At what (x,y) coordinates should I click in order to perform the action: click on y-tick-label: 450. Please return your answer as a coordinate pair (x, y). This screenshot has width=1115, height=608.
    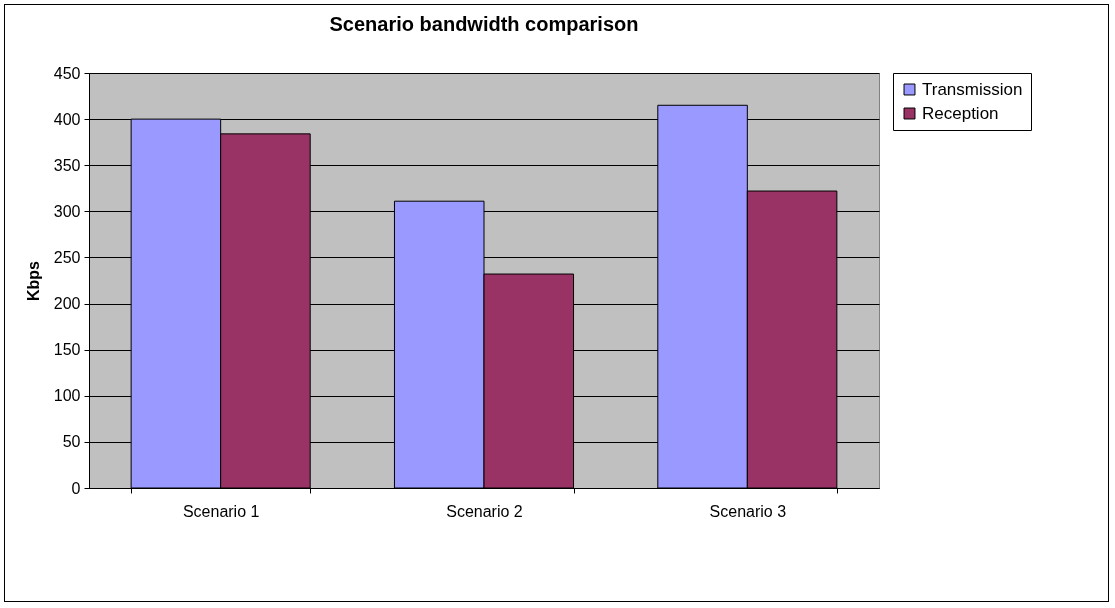
    Looking at the image, I should click on (67, 73).